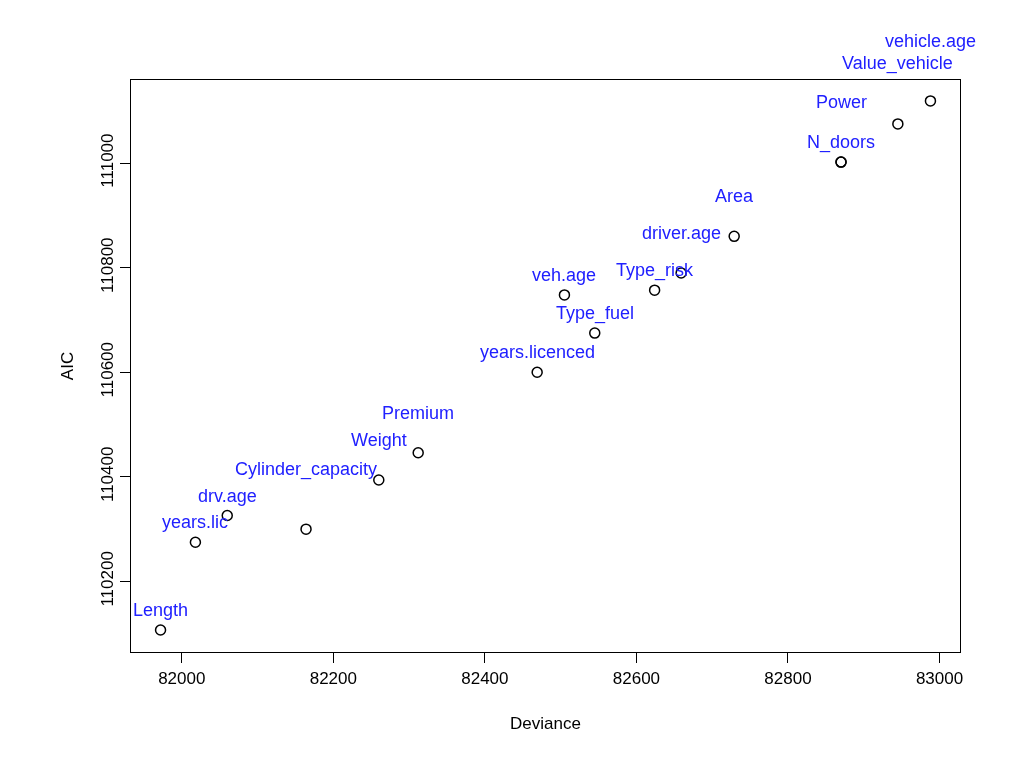 This screenshot has height=762, width=1030. I want to click on annotation: driver.age, so click(682, 233).